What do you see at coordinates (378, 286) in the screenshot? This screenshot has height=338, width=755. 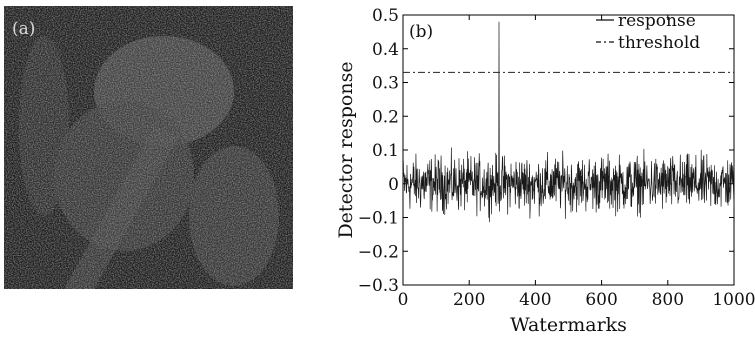 I see `y-tick-label: −0.3` at bounding box center [378, 286].